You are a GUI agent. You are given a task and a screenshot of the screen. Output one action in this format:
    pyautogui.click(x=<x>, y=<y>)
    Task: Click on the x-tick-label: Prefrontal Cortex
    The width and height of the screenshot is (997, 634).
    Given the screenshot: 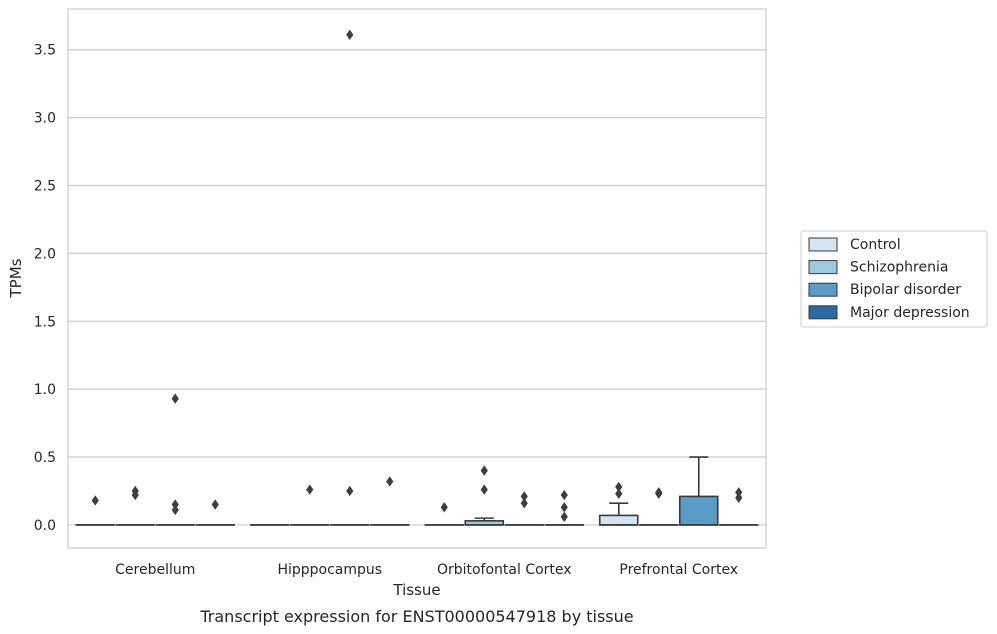 What is the action you would take?
    pyautogui.click(x=678, y=570)
    